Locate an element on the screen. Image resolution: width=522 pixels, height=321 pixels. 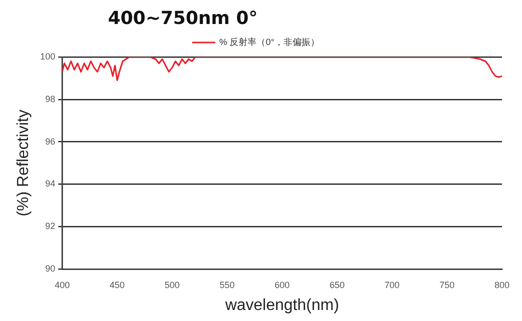
y-axis-title: (%) Reflectivity is located at coordinates (23, 163).